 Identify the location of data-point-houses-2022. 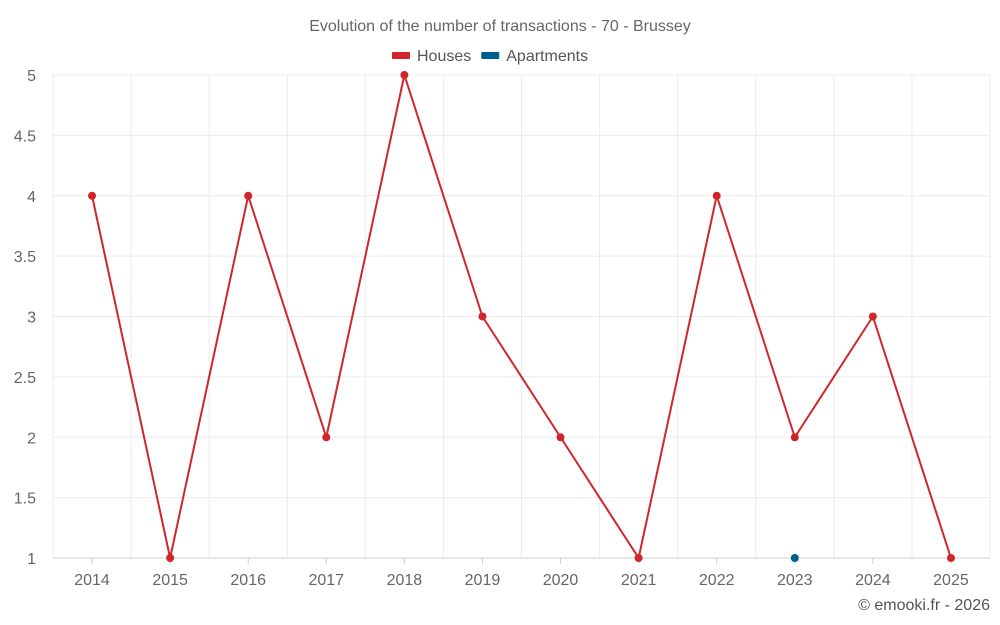
(716, 195).